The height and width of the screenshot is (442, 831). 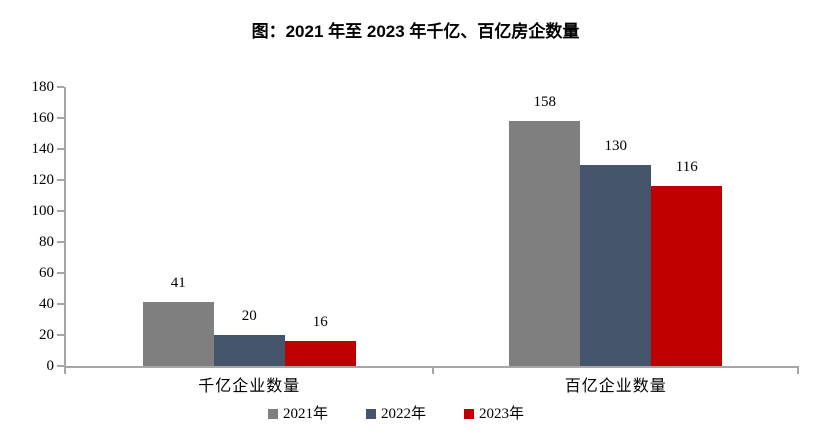 What do you see at coordinates (320, 322) in the screenshot?
I see `bar-value-label: 16` at bounding box center [320, 322].